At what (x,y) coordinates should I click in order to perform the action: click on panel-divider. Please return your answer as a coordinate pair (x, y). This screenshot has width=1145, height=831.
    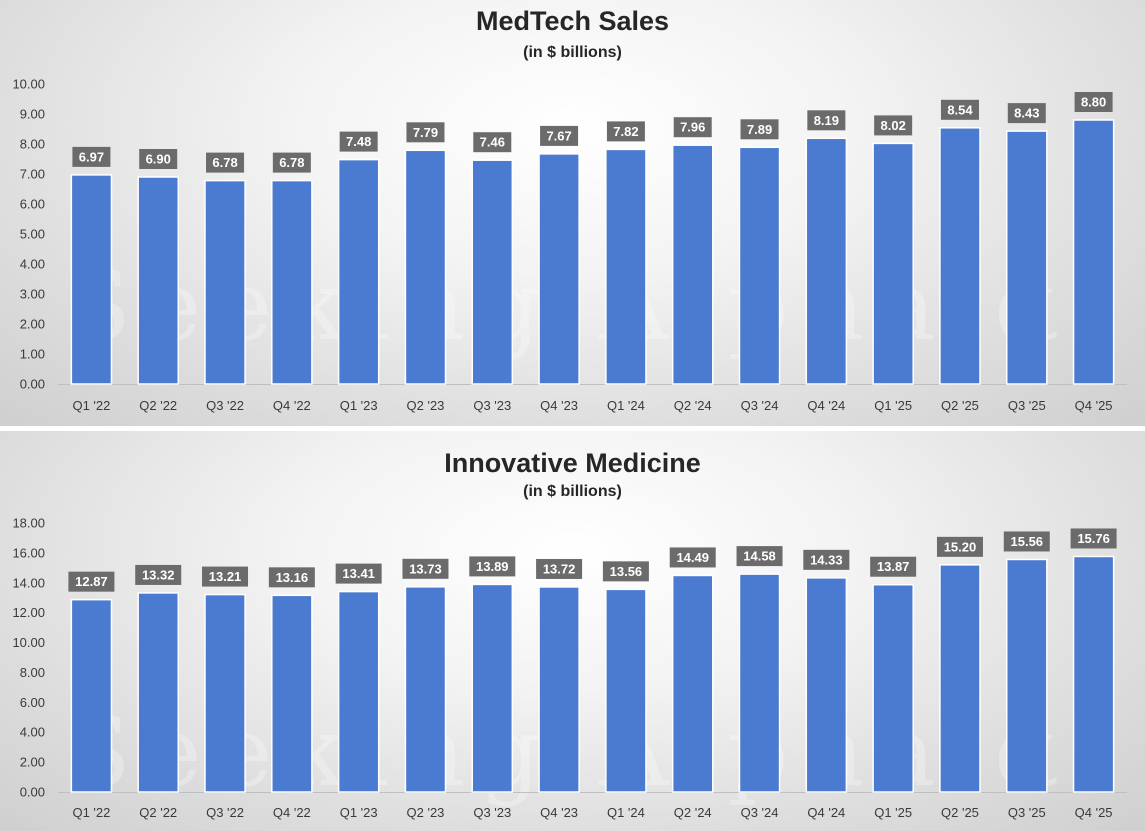
    Looking at the image, I should click on (572, 428).